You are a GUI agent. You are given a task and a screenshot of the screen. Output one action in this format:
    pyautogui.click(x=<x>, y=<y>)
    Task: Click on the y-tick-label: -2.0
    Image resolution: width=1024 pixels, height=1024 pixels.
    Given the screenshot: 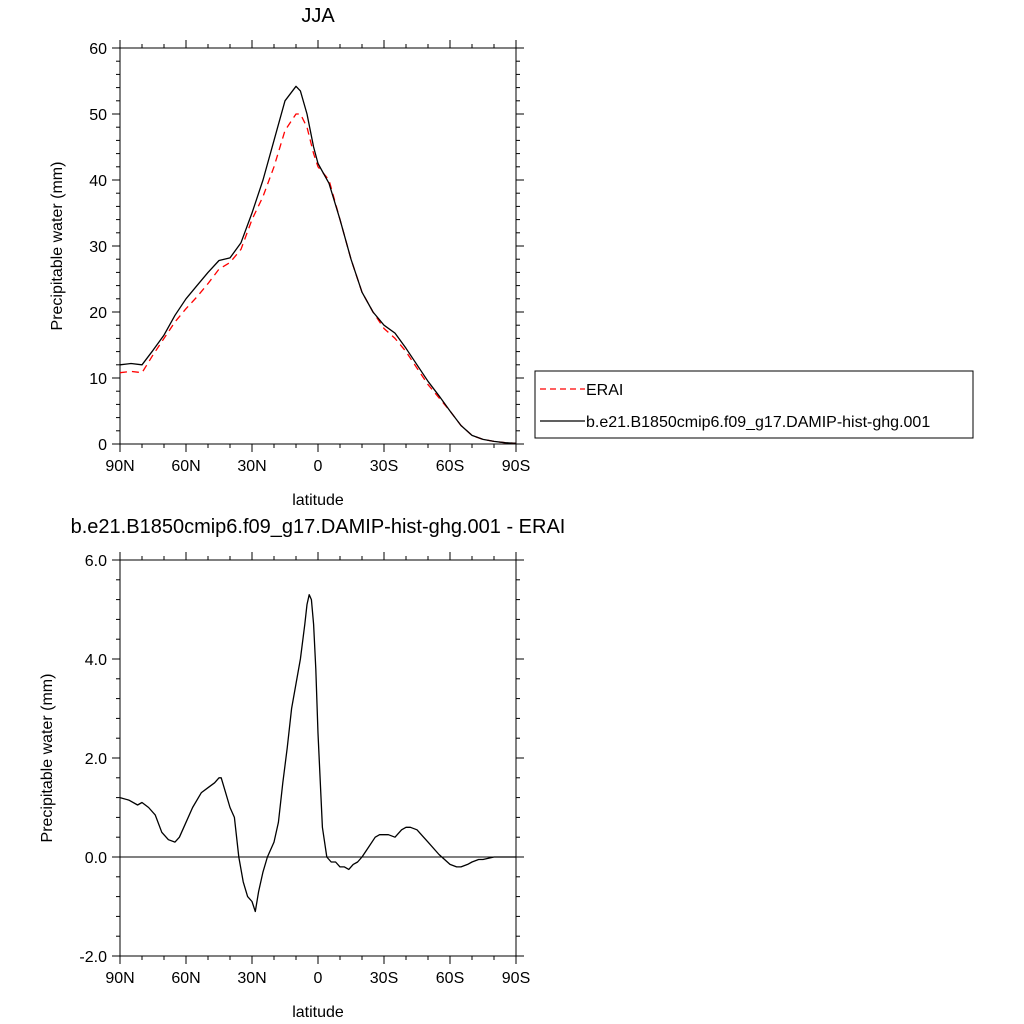 What is the action you would take?
    pyautogui.click(x=93, y=957)
    